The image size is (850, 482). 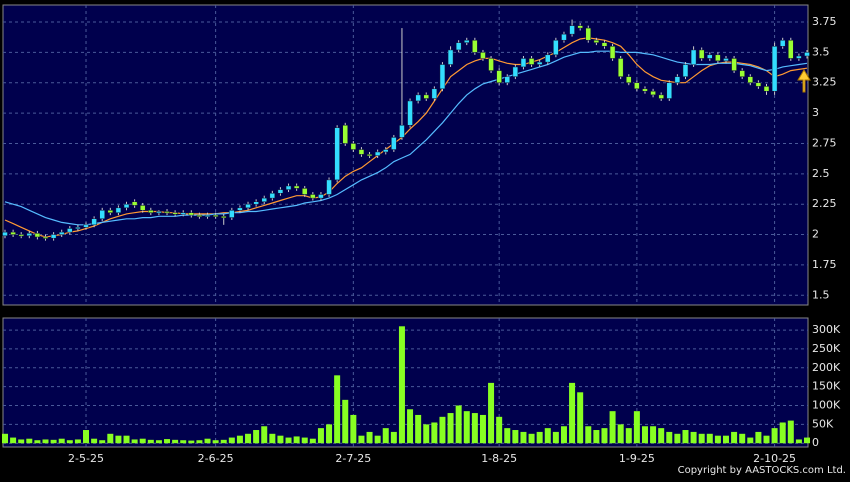 I want to click on y-tick-label: 150K, so click(x=826, y=386).